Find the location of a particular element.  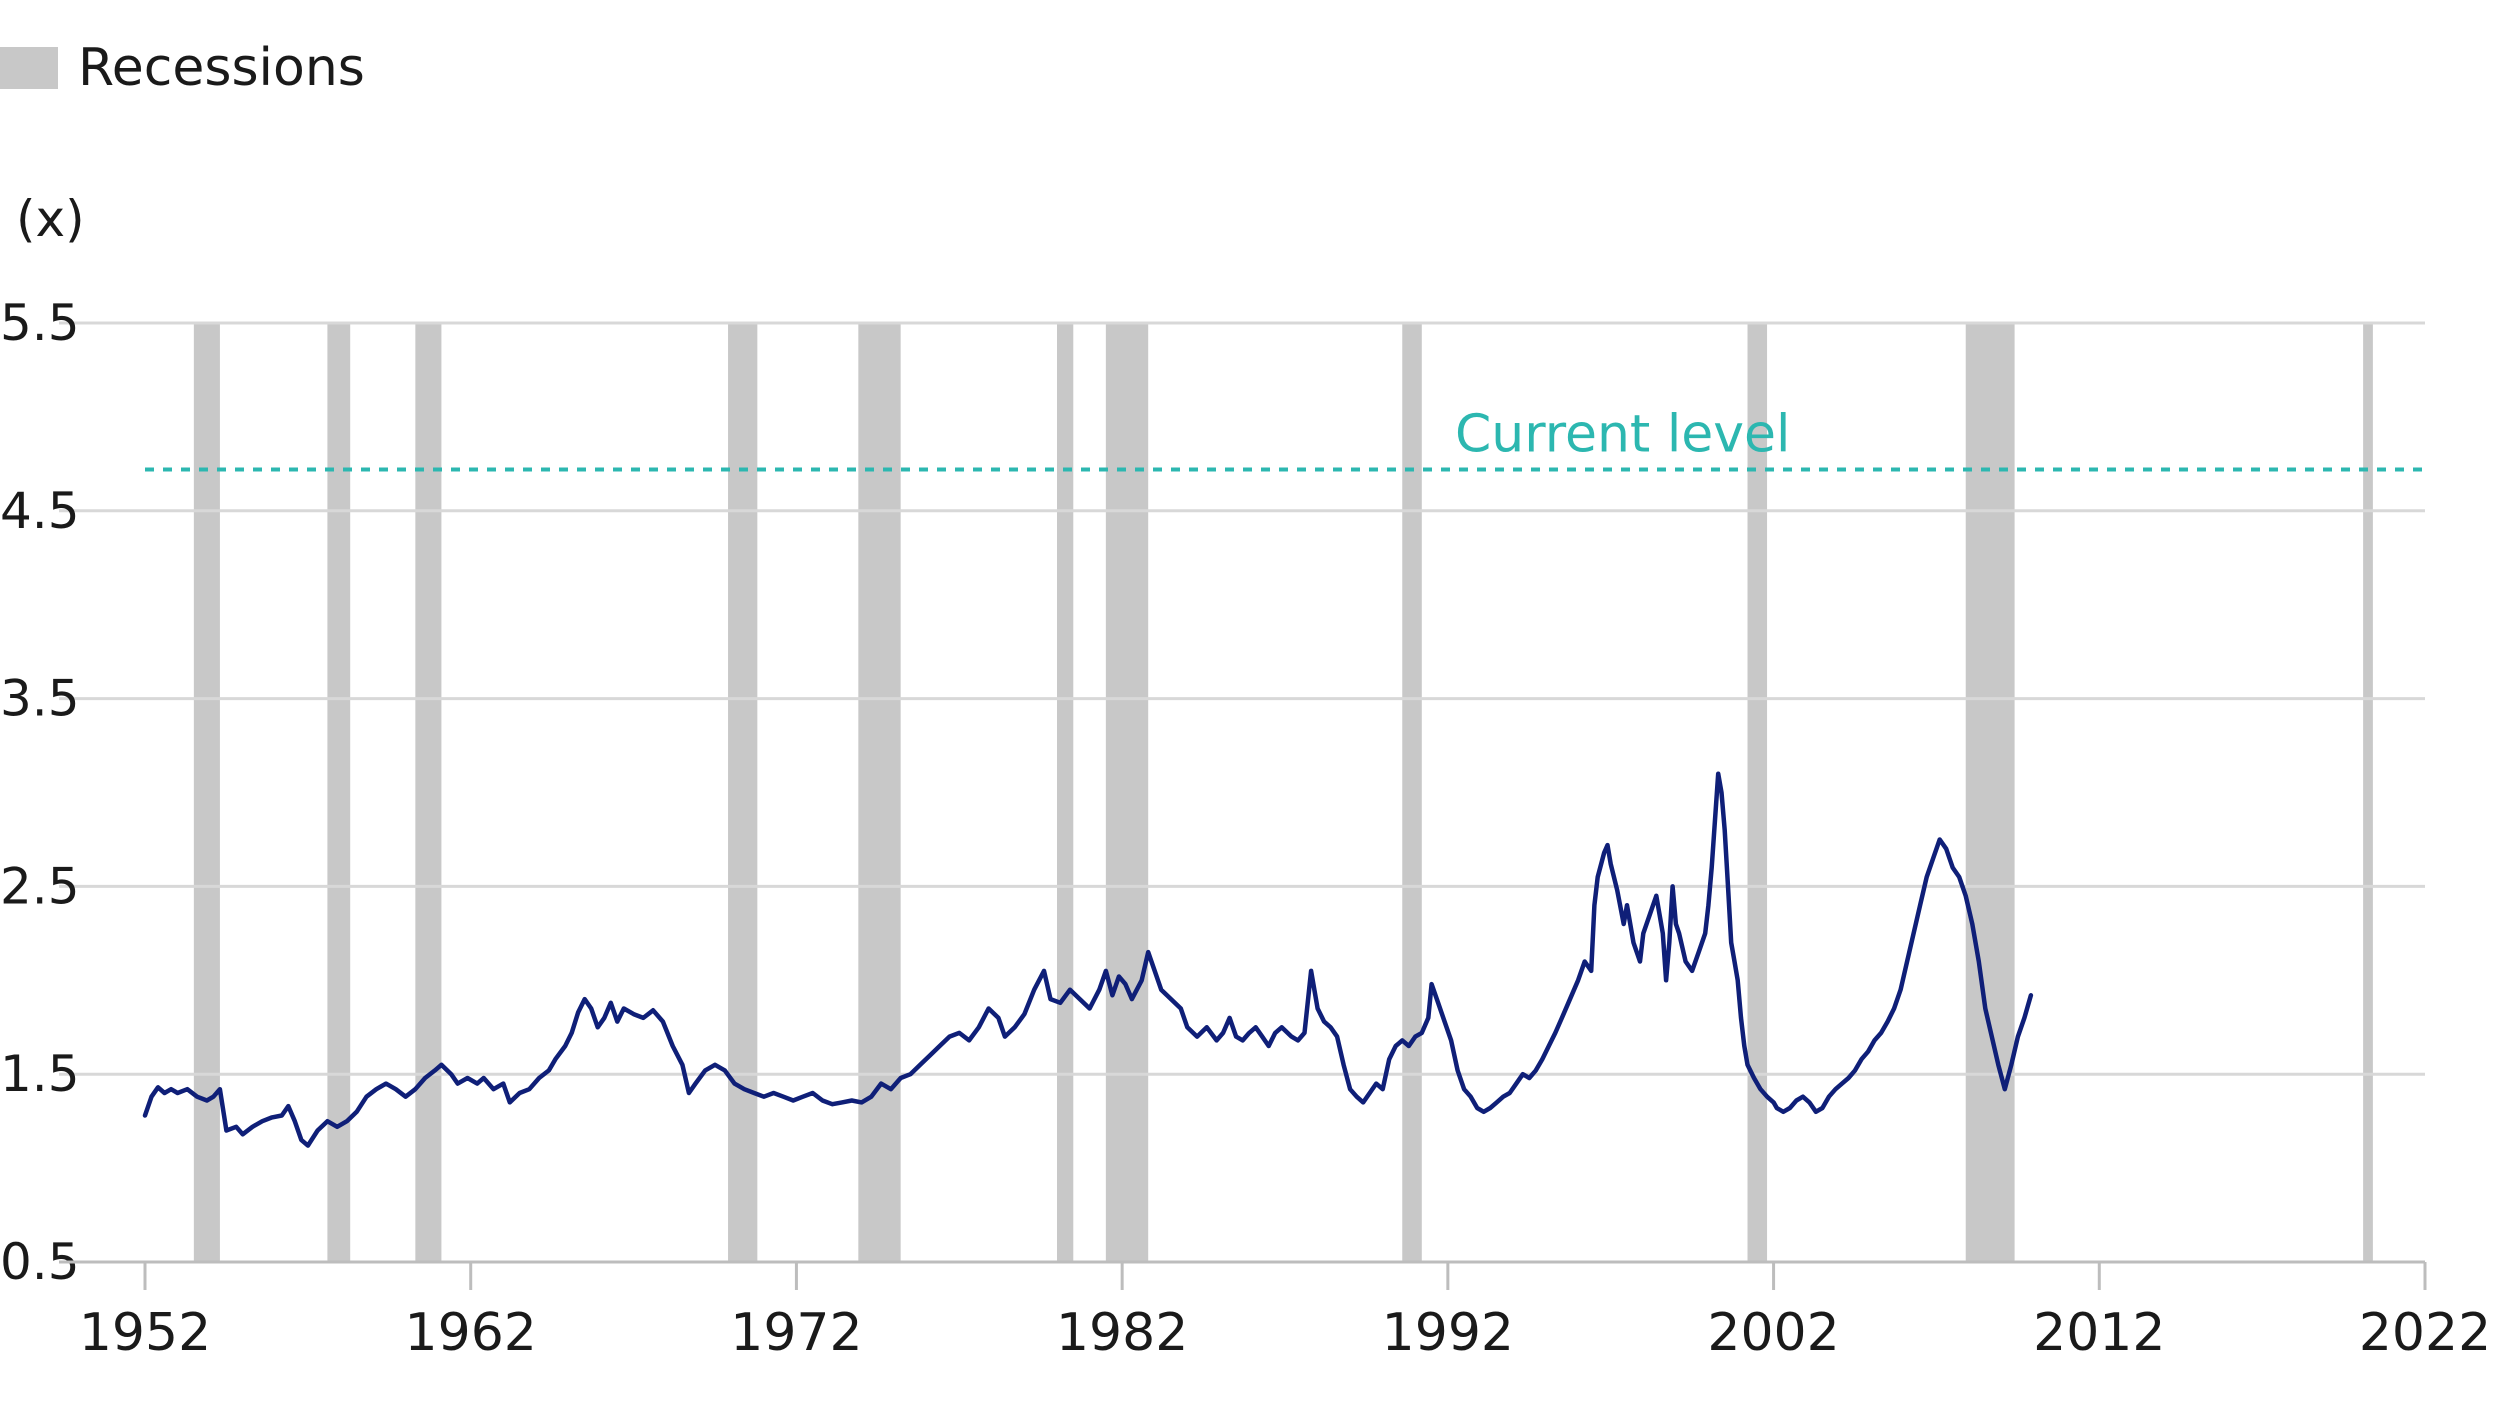

y-tick-label-1.5: 1.5 is located at coordinates (40, 1074).